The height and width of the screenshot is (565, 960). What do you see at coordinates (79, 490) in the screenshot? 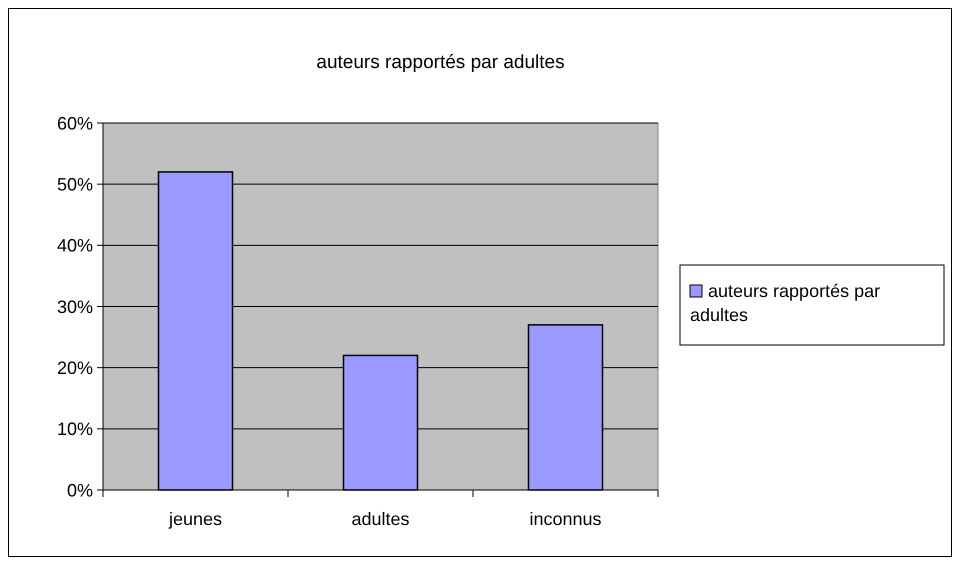
I see `y-tick-label: 0%` at bounding box center [79, 490].